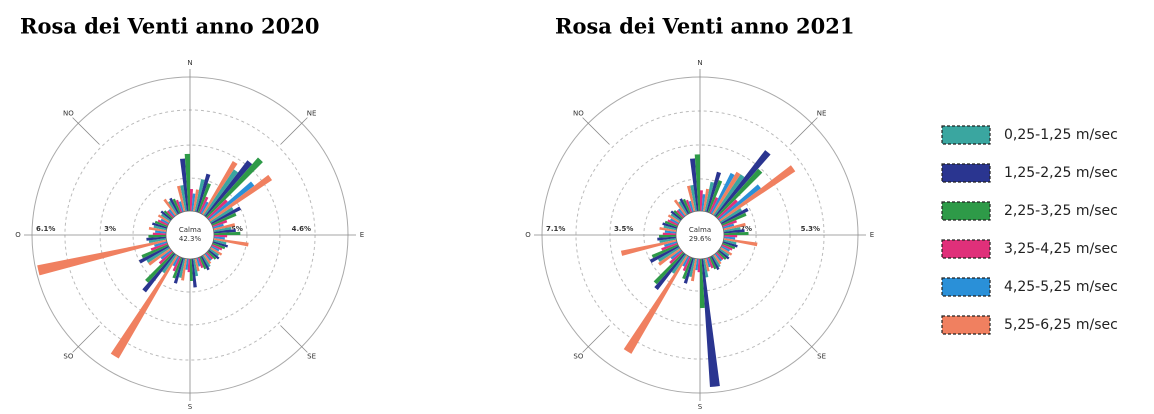 The height and width of the screenshot is (414, 1154). What do you see at coordinates (190, 230) in the screenshot?
I see `calm-label: Calma` at bounding box center [190, 230].